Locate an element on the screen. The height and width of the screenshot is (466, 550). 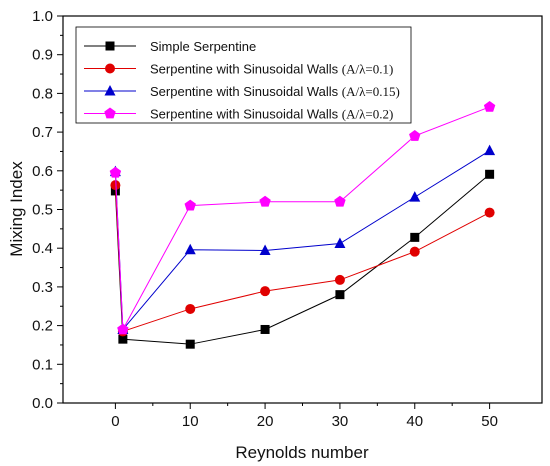
x-tick-label: 50 is located at coordinates (489, 421).